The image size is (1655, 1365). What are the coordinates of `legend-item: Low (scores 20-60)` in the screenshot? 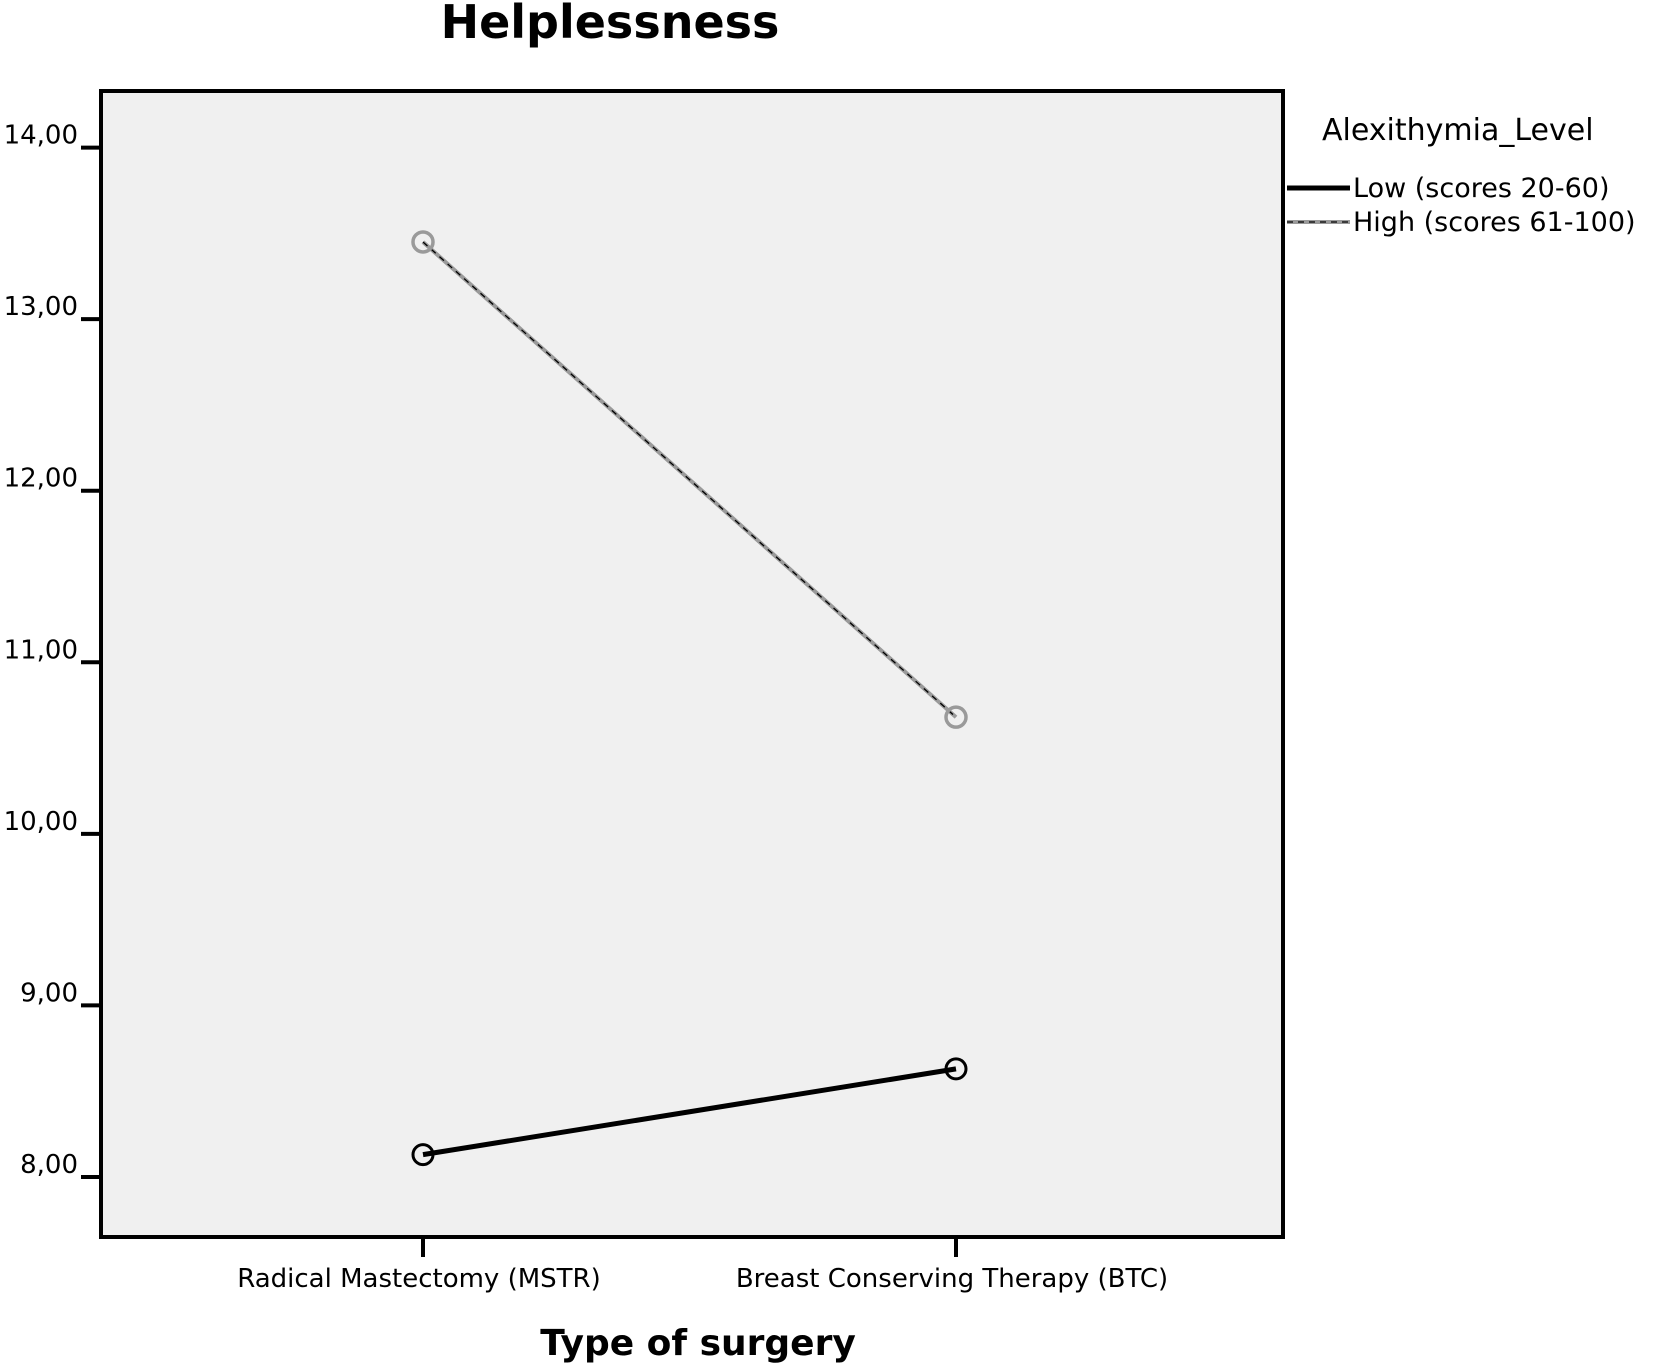 It's located at (1448, 188).